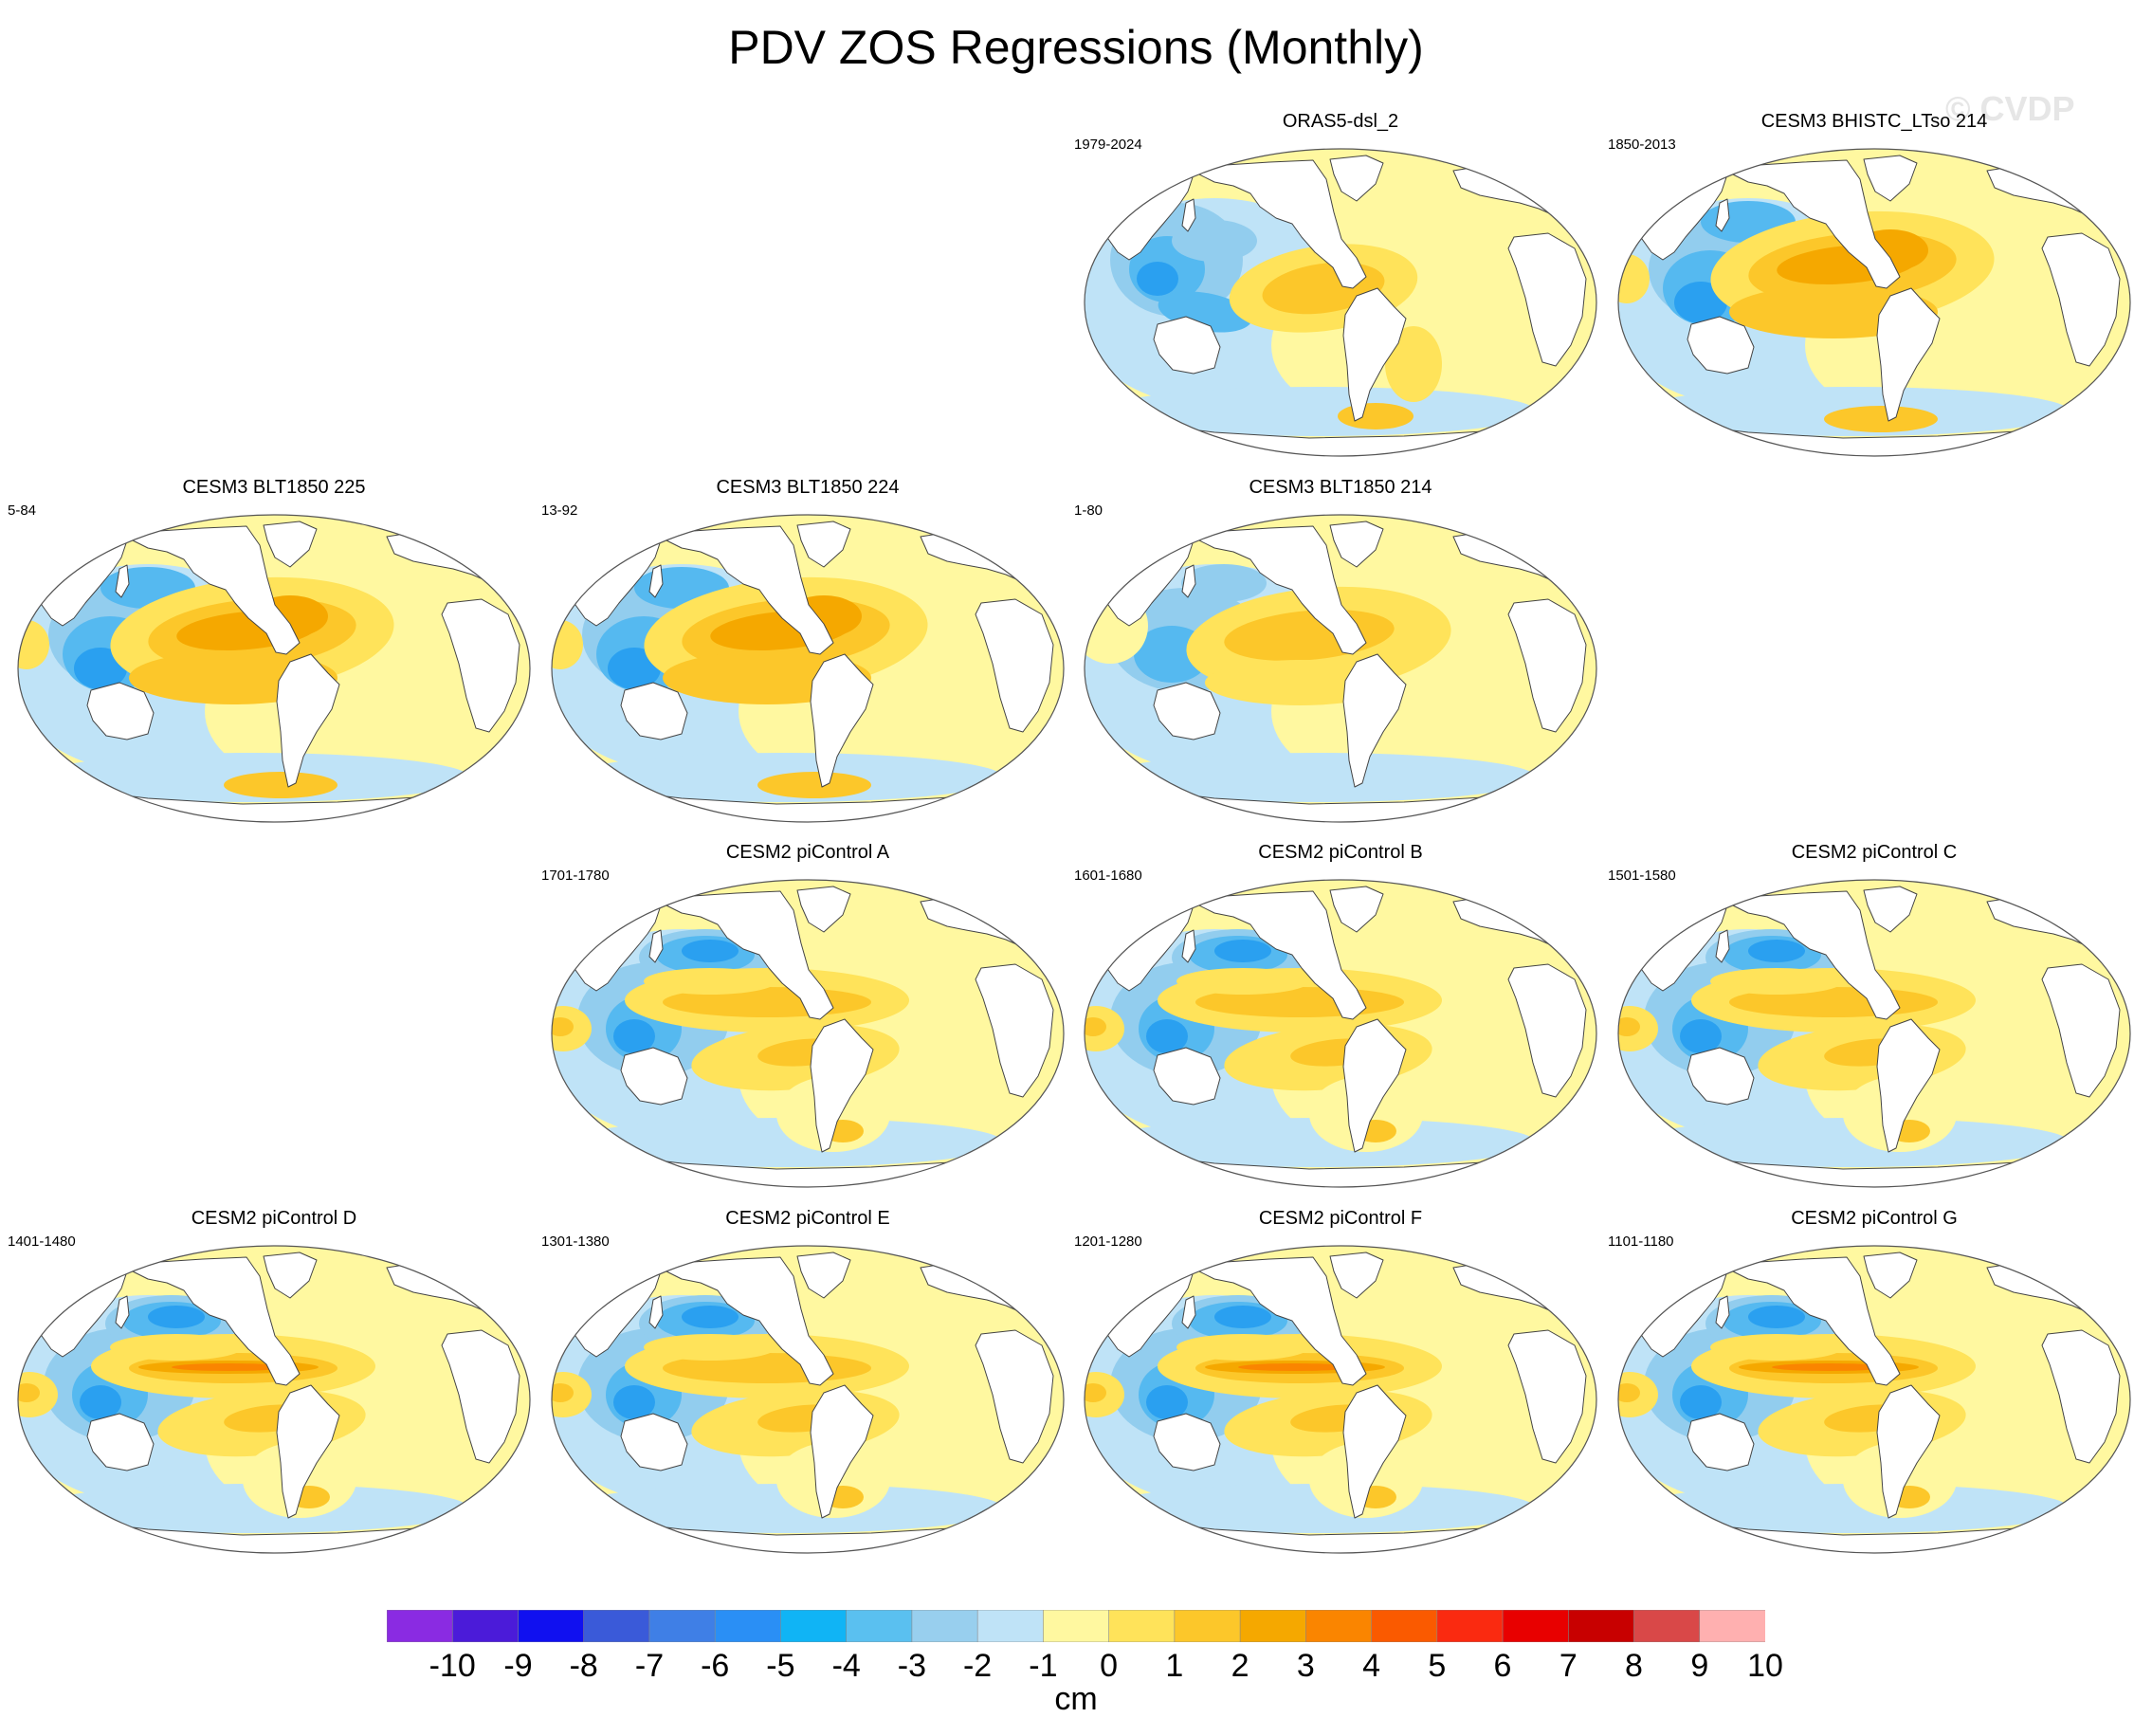 Image resolution: width=2152 pixels, height=1736 pixels. What do you see at coordinates (1641, 1241) in the screenshot?
I see `panel-years: 1101-1180` at bounding box center [1641, 1241].